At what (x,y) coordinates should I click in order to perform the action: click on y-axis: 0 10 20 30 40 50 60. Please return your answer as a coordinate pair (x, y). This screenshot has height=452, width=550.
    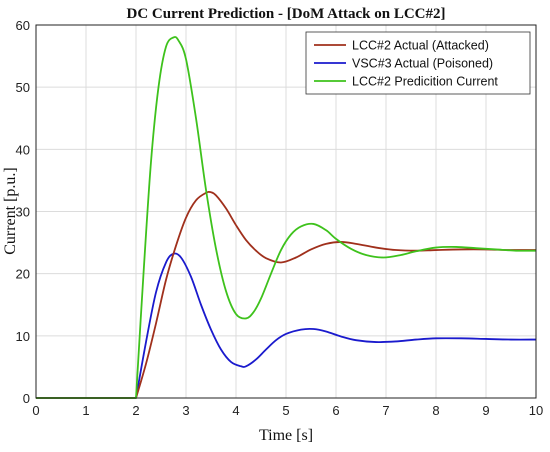
    Looking at the image, I should click on (23, 212).